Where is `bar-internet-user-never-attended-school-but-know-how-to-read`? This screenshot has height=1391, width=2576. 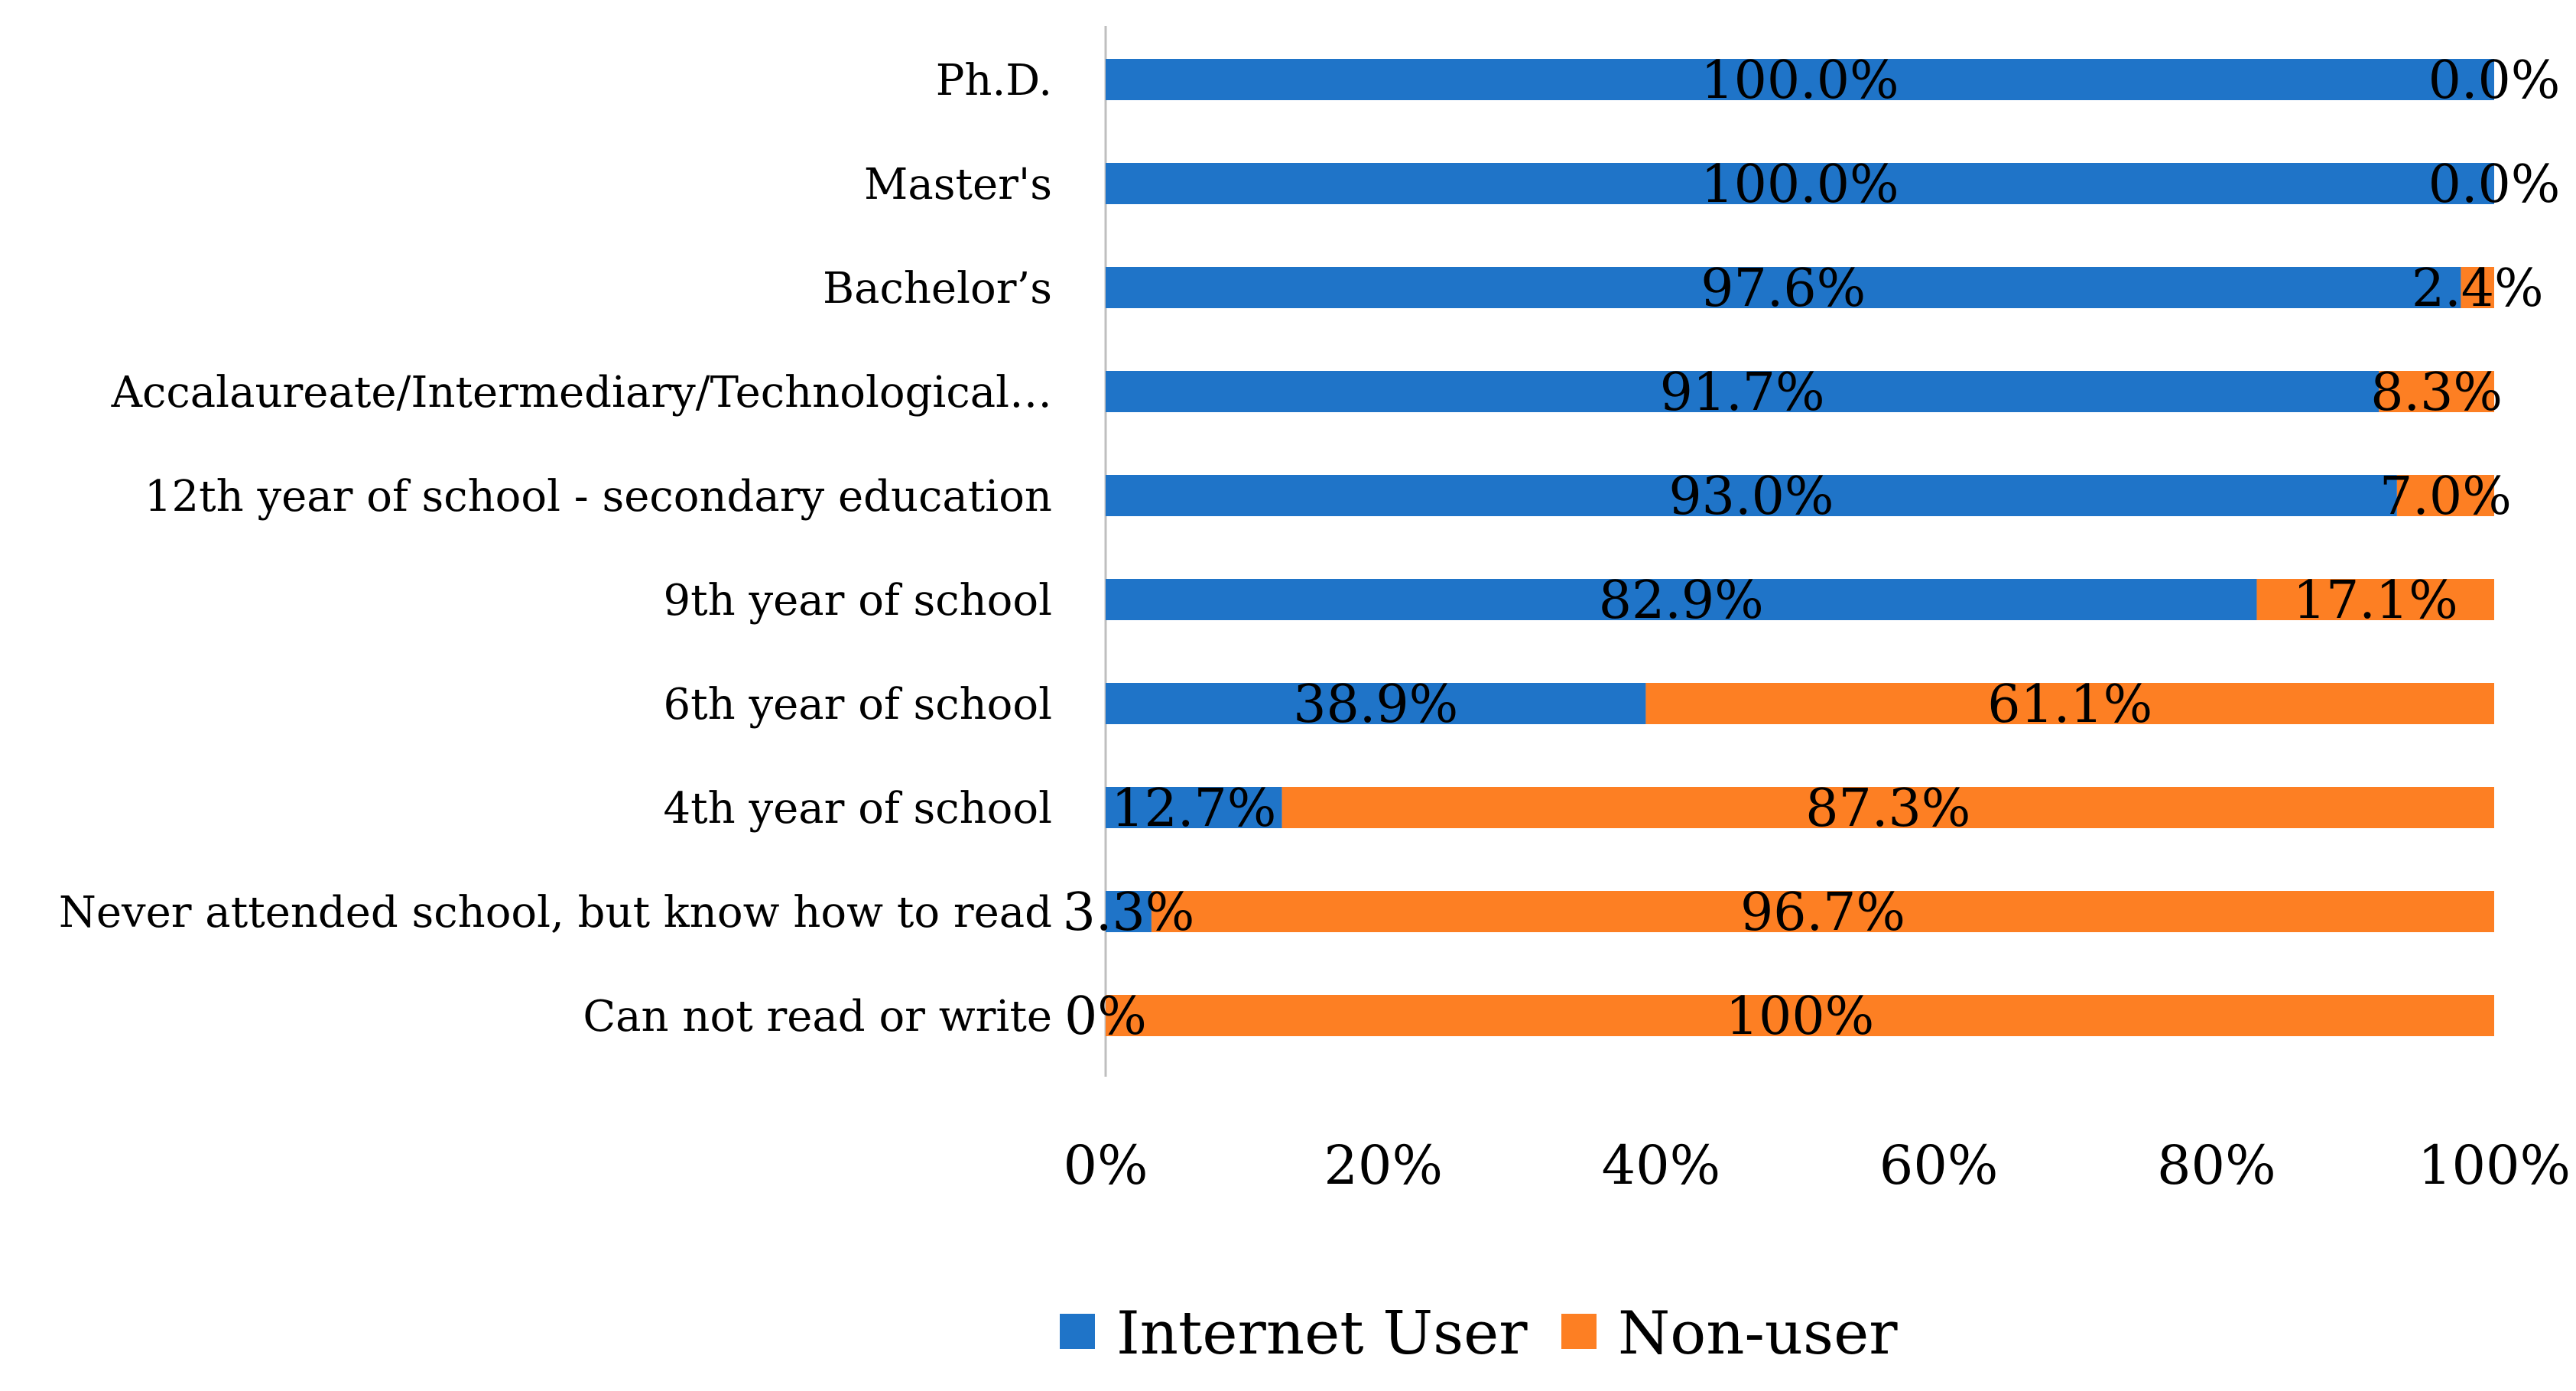 bar-internet-user-never-attended-school-but-know-how-to-read is located at coordinates (1129, 911).